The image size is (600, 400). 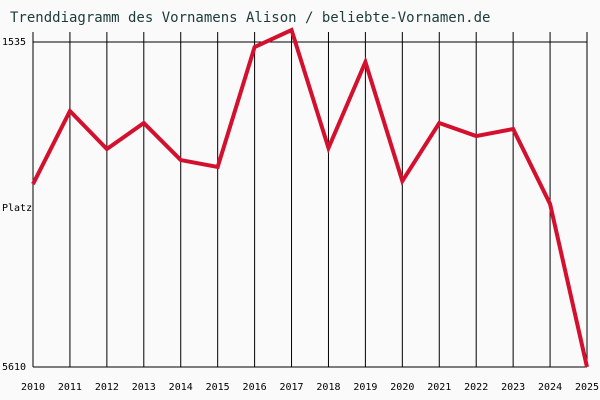 What do you see at coordinates (14, 367) in the screenshot?
I see `y-tick-label: 5610` at bounding box center [14, 367].